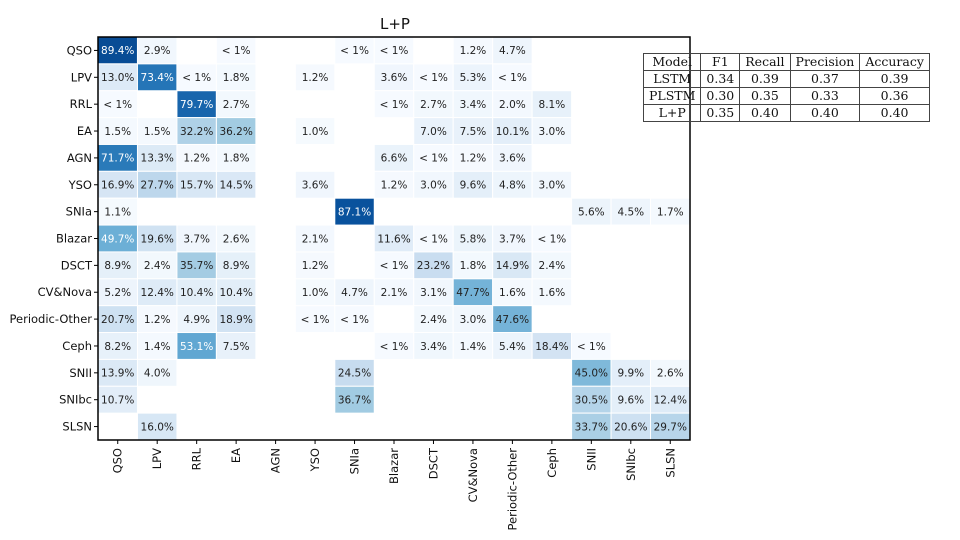 The height and width of the screenshot is (540, 960). What do you see at coordinates (591, 401) in the screenshot?
I see `heatmap-cell-label: 30.5%` at bounding box center [591, 401].